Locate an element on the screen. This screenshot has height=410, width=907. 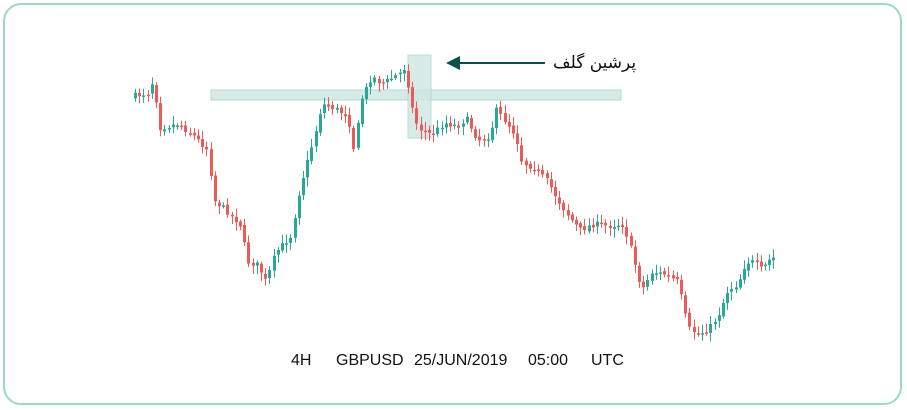
highlight-box is located at coordinates (419, 96).